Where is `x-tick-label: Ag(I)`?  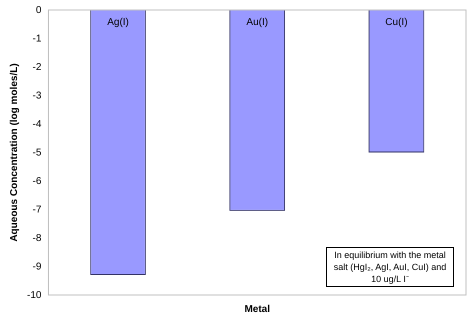 x-tick-label: Ag(I) is located at coordinates (118, 22).